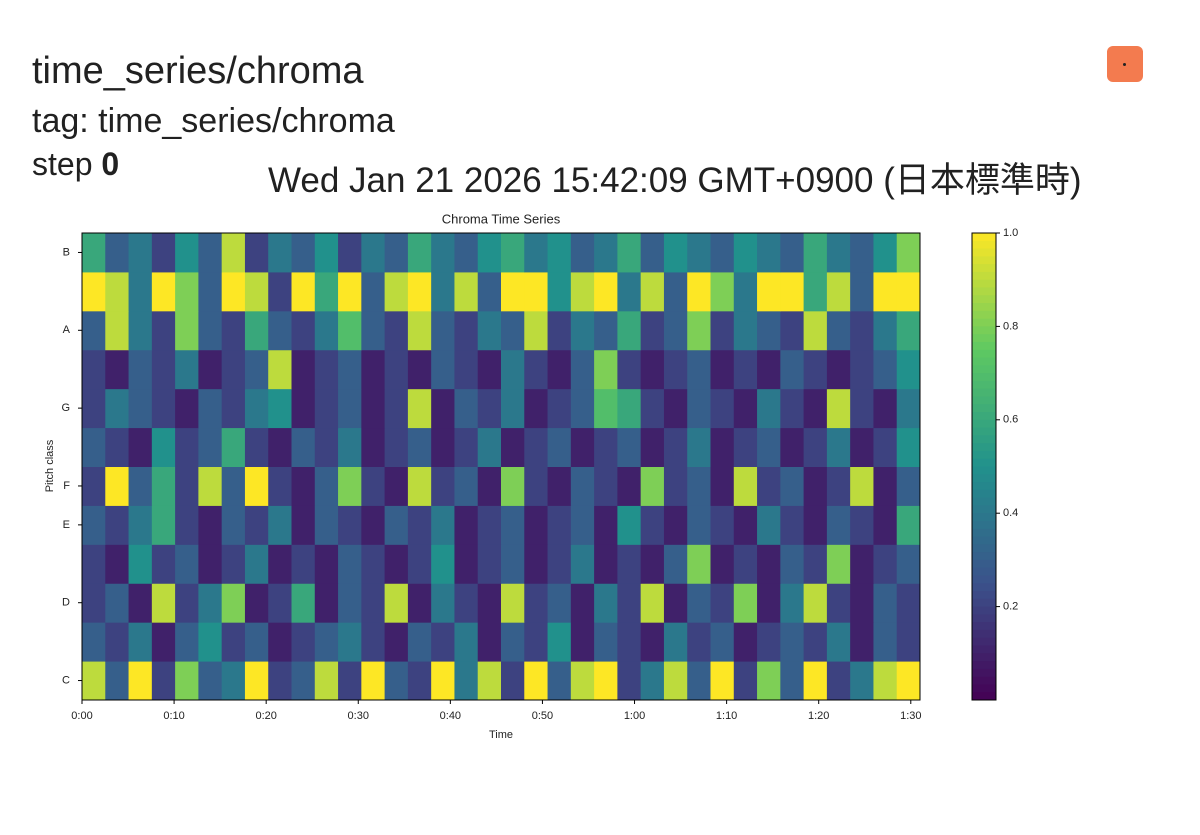 This screenshot has width=1200, height=835. Describe the element at coordinates (110, 164) in the screenshot. I see `step-value: 0` at that location.